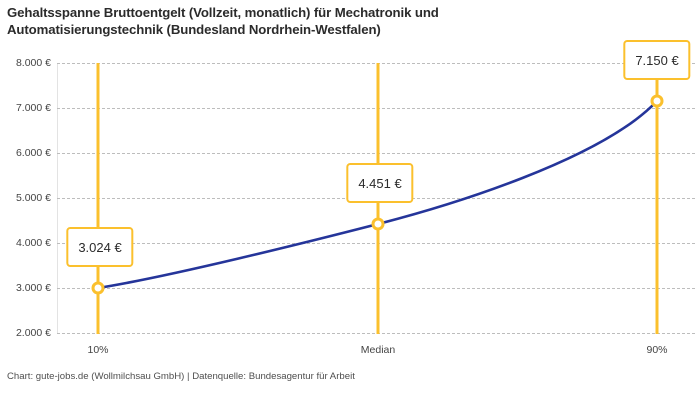 The height and width of the screenshot is (400, 700). Describe the element at coordinates (380, 183) in the screenshot. I see `value-callout-median: 4.451 €` at that location.